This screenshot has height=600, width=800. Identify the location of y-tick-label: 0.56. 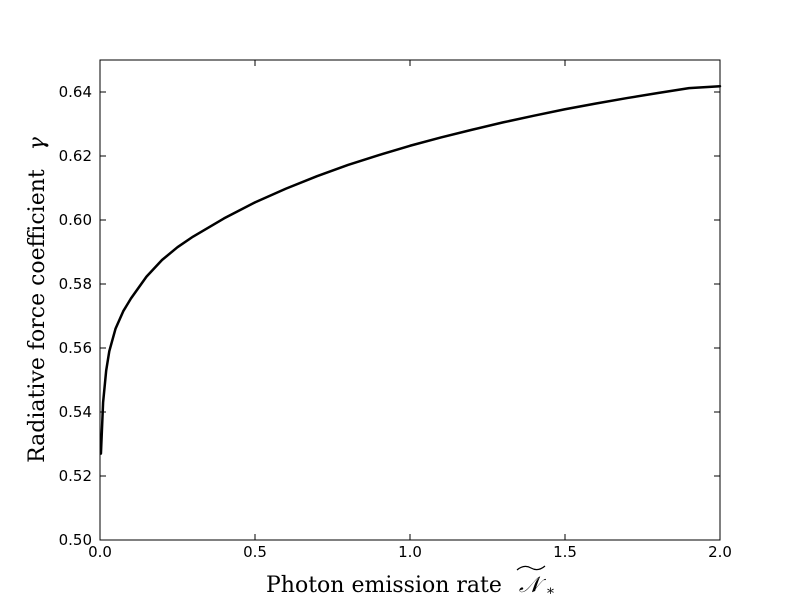
(75, 348).